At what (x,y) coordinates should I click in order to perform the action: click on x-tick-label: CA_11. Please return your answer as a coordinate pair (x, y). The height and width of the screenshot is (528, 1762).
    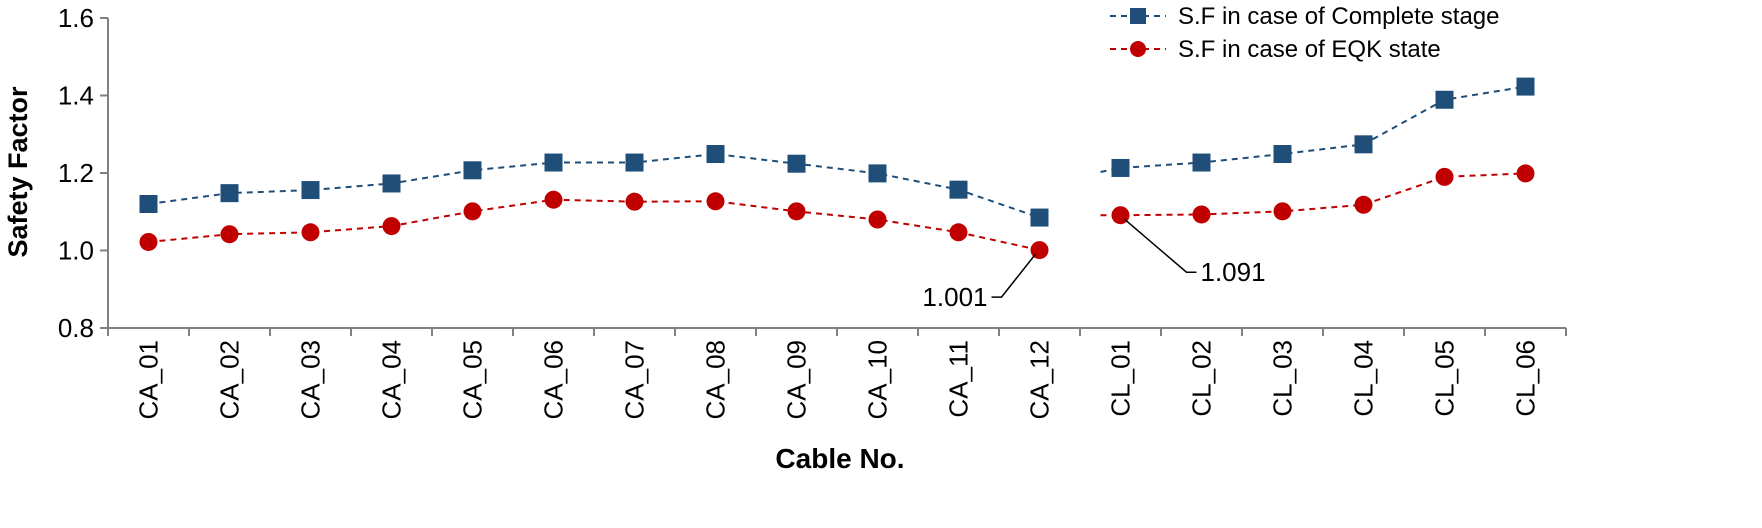
    Looking at the image, I should click on (959, 379).